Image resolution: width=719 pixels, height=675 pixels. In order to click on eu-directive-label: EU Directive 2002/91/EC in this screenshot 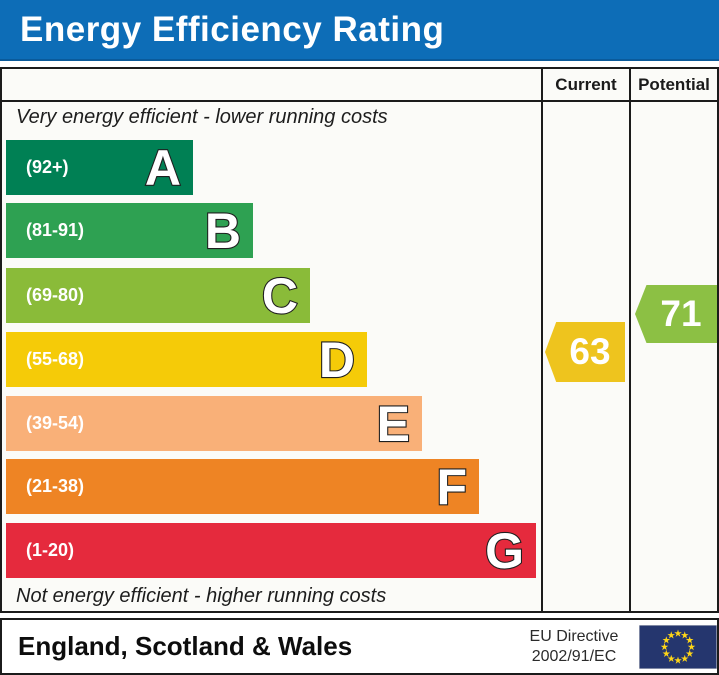, I will do `click(574, 647)`.